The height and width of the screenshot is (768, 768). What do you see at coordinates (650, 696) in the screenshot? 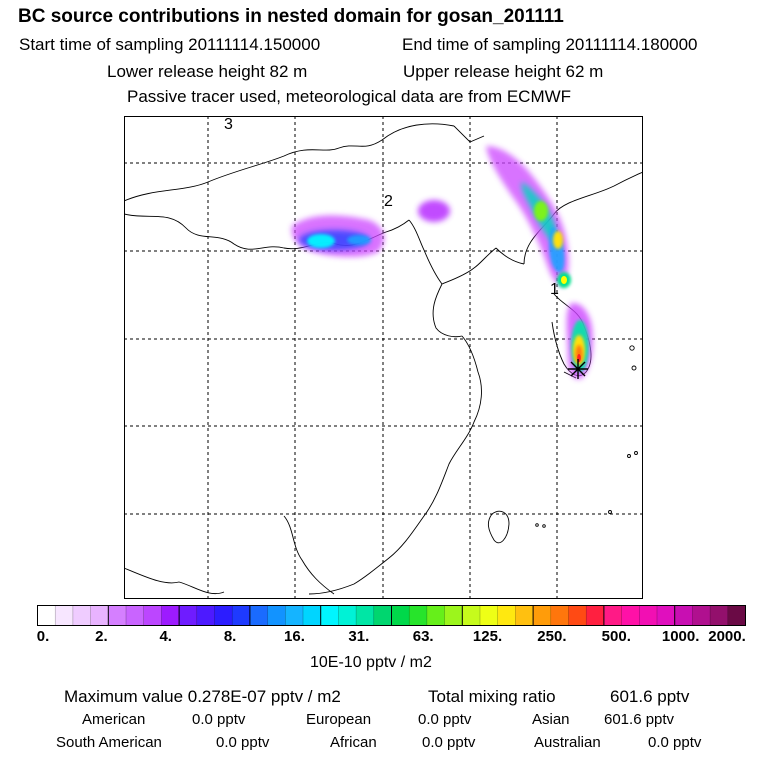
I see `total-mixing-ratio-value: 601.6 pptv` at bounding box center [650, 696].